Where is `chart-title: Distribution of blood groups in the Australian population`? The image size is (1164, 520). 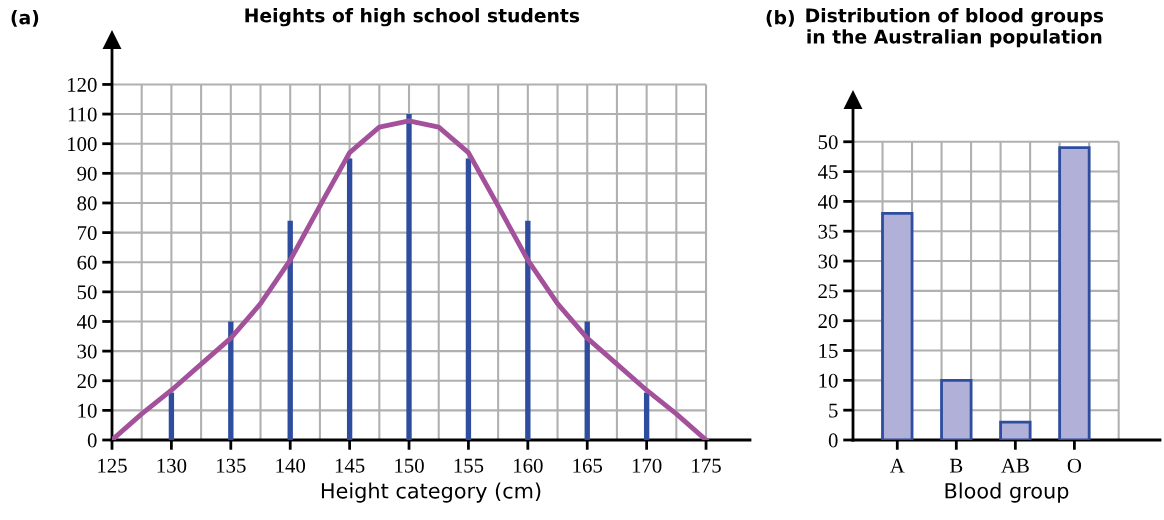
chart-title: Distribution of blood groups in the Australian population is located at coordinates (955, 28).